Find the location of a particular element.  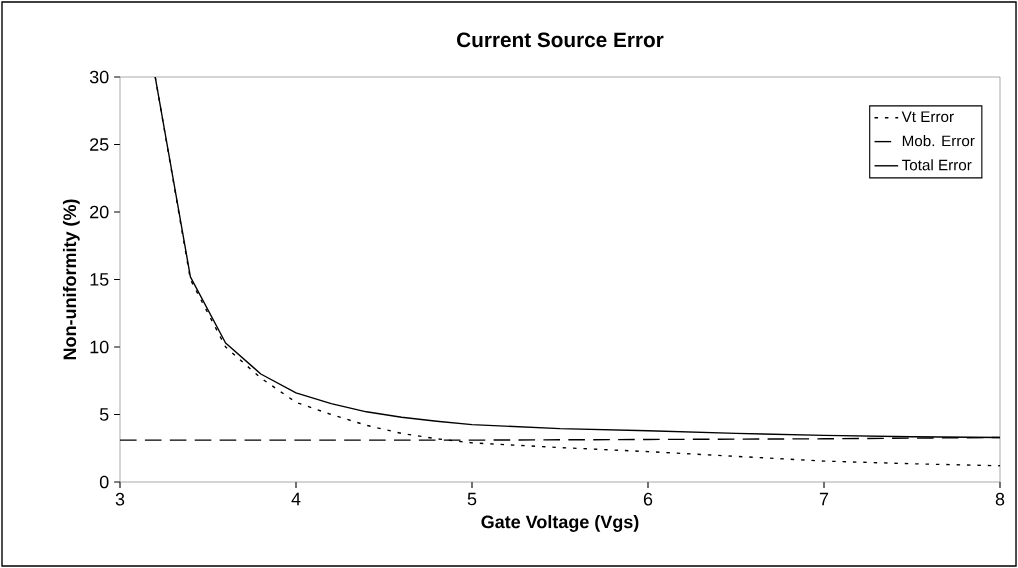

x-tick-label: 3 is located at coordinates (120, 499).